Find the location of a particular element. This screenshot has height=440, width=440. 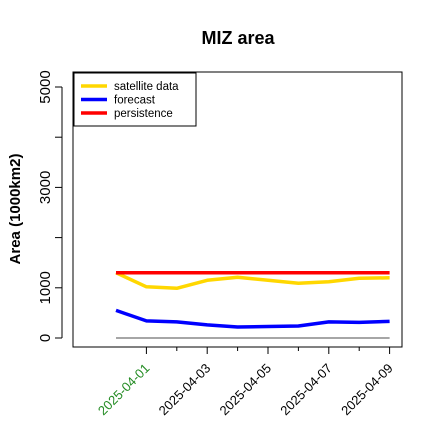

legend-label: satellite data is located at coordinates (146, 87).